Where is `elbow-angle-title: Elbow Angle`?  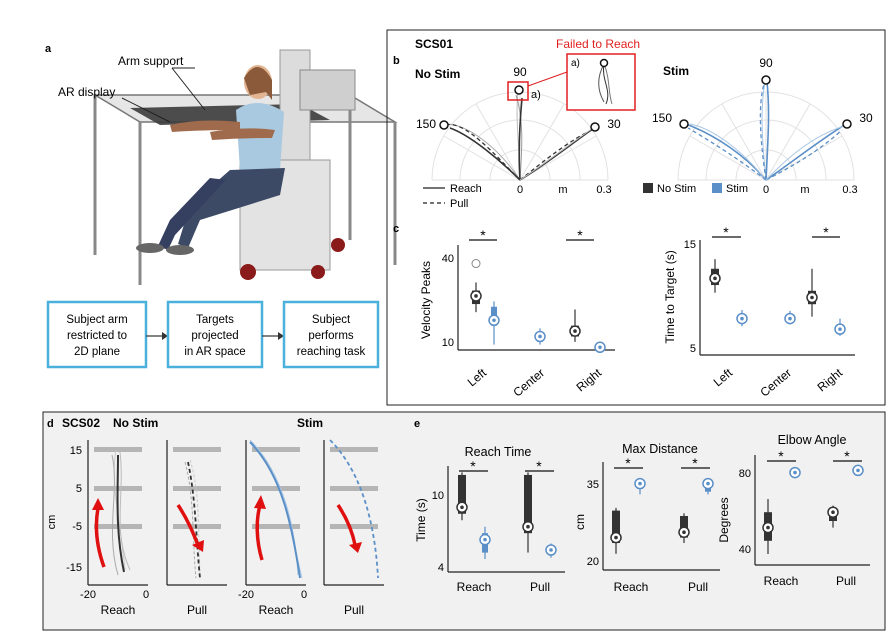
elbow-angle-title: Elbow Angle is located at coordinates (812, 440).